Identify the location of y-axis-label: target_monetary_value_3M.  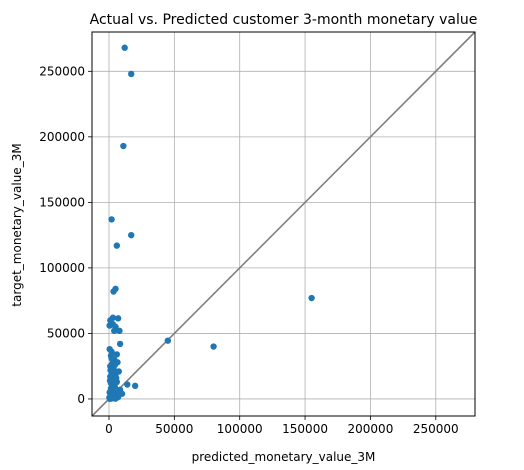
(17, 224).